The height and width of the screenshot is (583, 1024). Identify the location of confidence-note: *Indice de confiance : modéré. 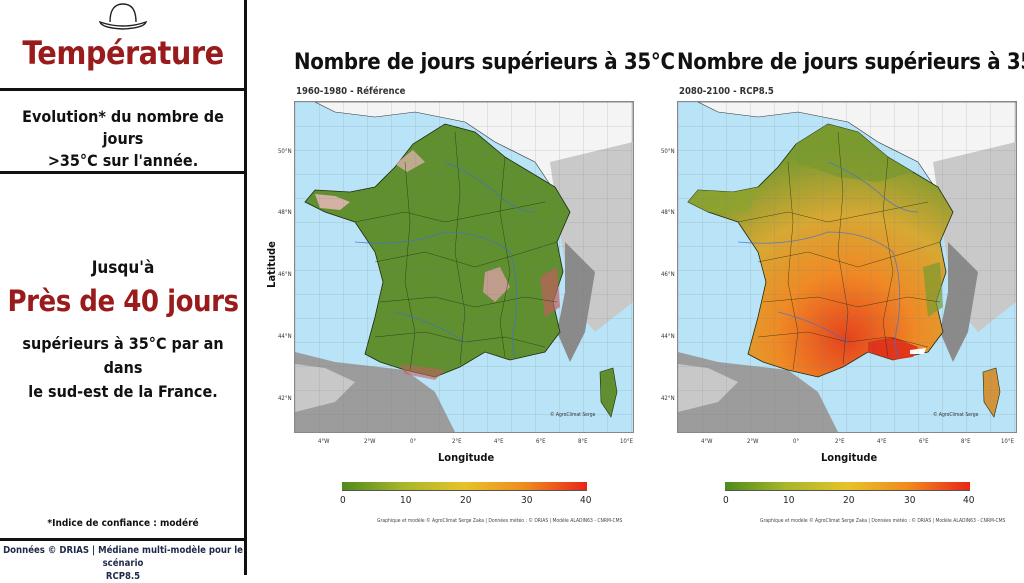
(123, 523).